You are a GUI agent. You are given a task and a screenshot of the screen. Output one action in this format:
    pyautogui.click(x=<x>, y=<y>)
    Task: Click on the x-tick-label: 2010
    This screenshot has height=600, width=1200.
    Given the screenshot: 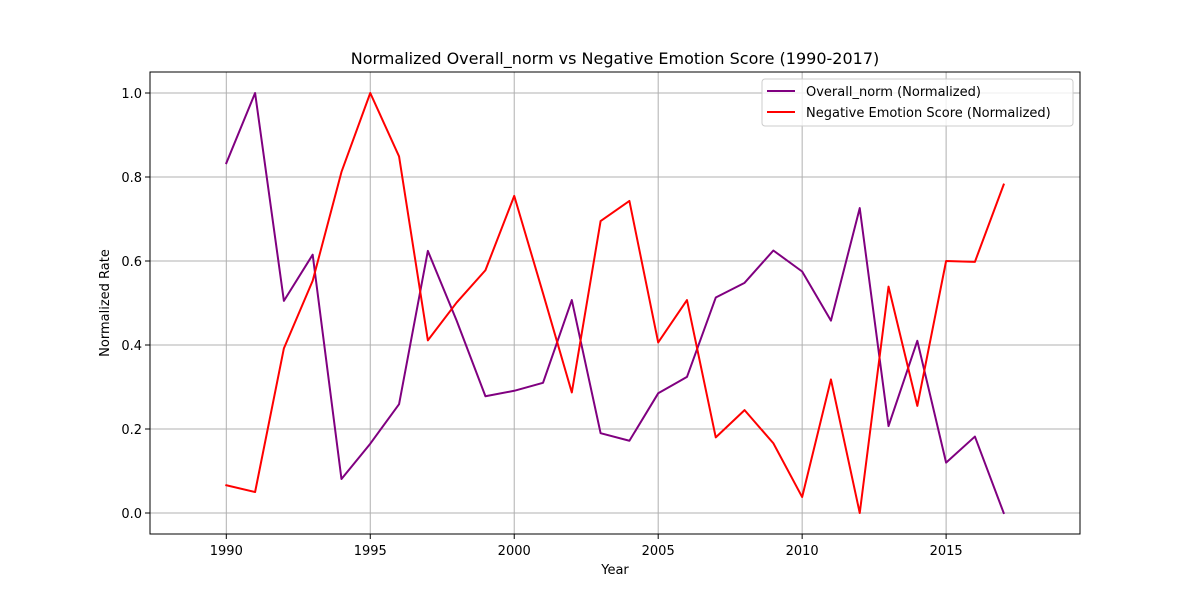 What is the action you would take?
    pyautogui.click(x=802, y=551)
    